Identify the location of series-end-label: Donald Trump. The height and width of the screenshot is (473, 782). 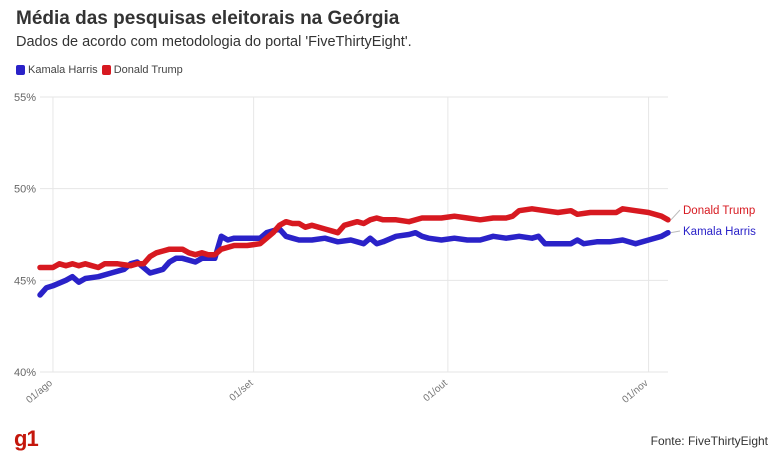
(719, 211).